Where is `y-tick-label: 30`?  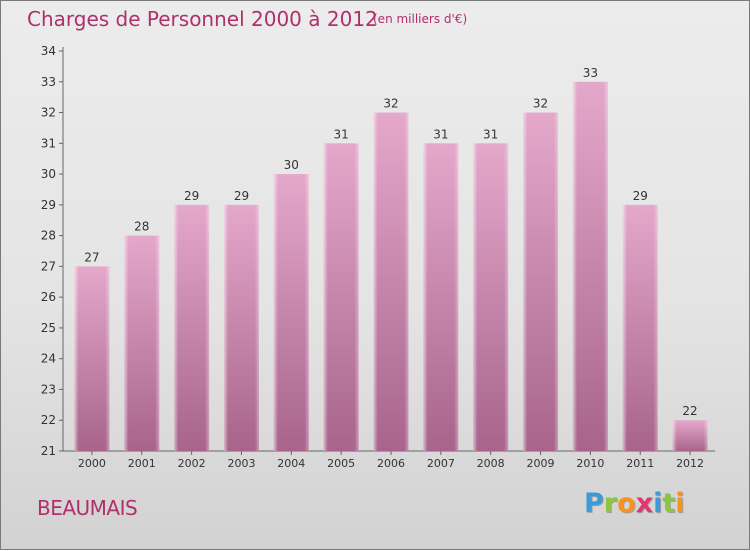 y-tick-label: 30 is located at coordinates (48, 174).